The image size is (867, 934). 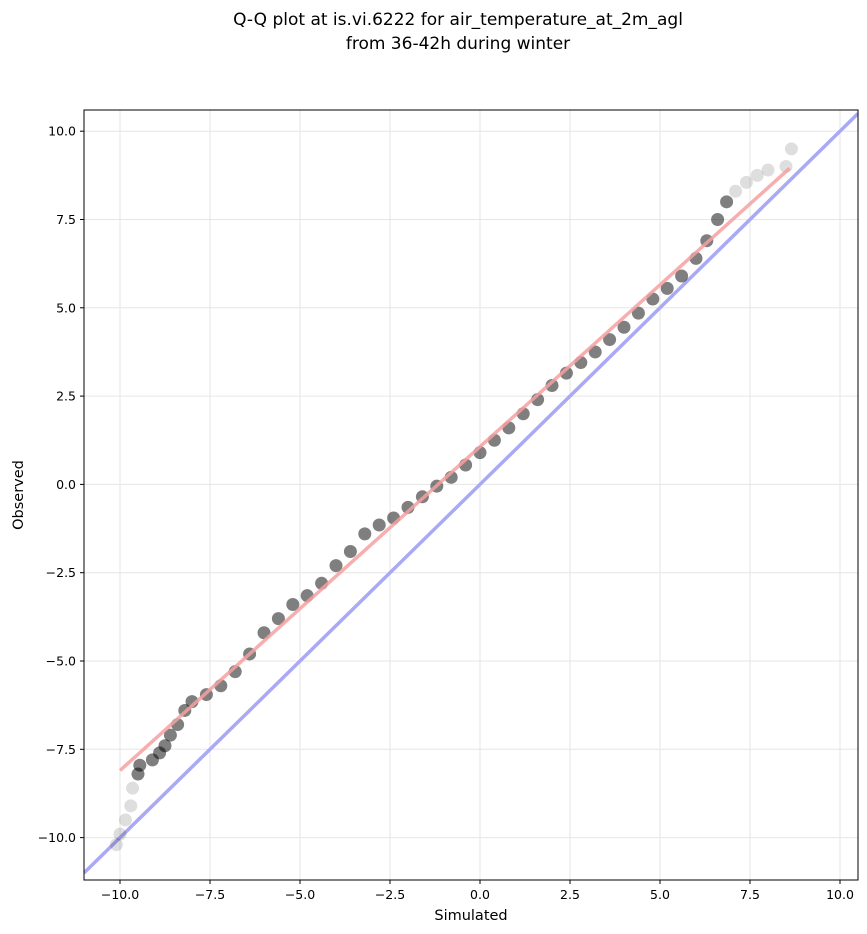 I want to click on x-tick-label: 5.0, so click(x=660, y=894).